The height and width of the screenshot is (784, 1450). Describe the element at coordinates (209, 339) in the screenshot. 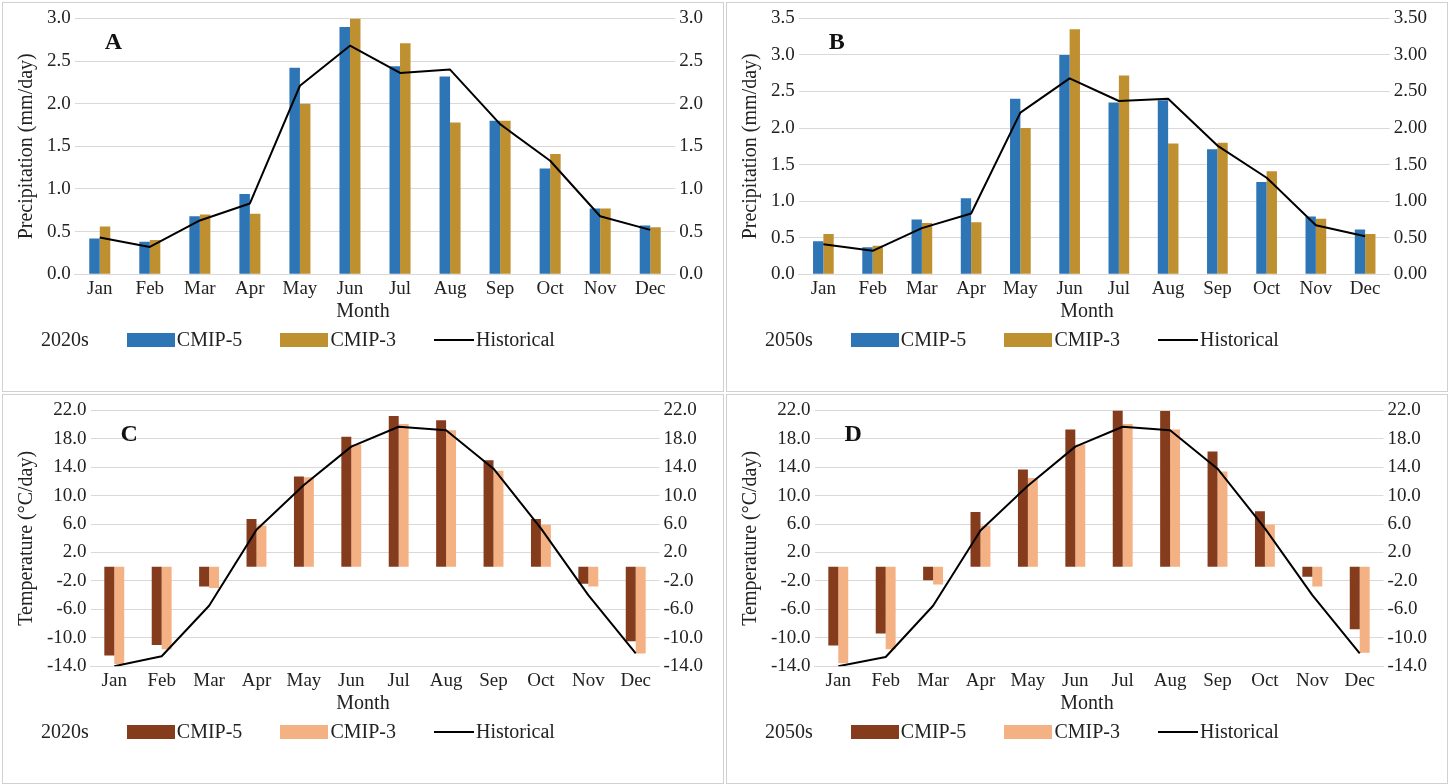

I see `legend-label: CMIP-5` at that location.